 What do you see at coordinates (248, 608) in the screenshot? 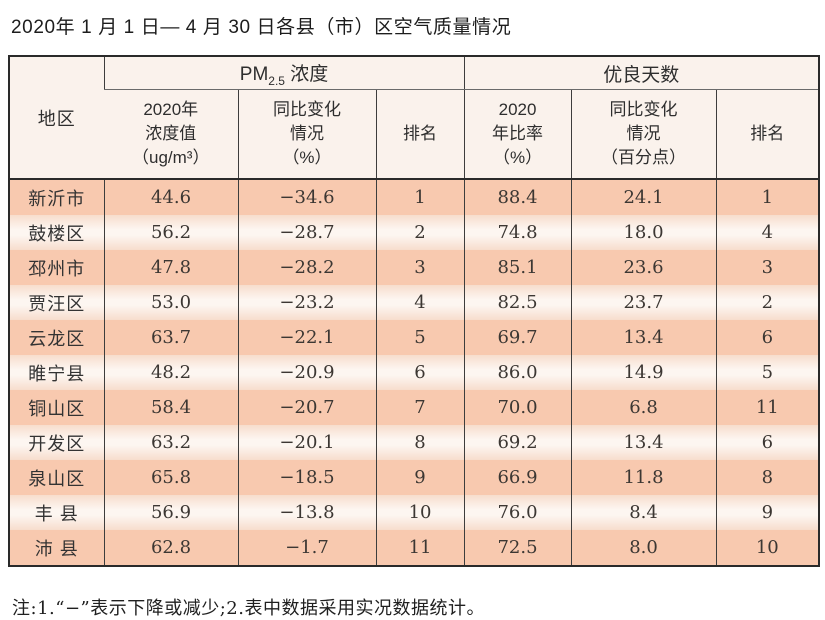
I see `footnote: 注:1.“−”表示下降或减少;2.表中数据采用实况数据统计。` at bounding box center [248, 608].